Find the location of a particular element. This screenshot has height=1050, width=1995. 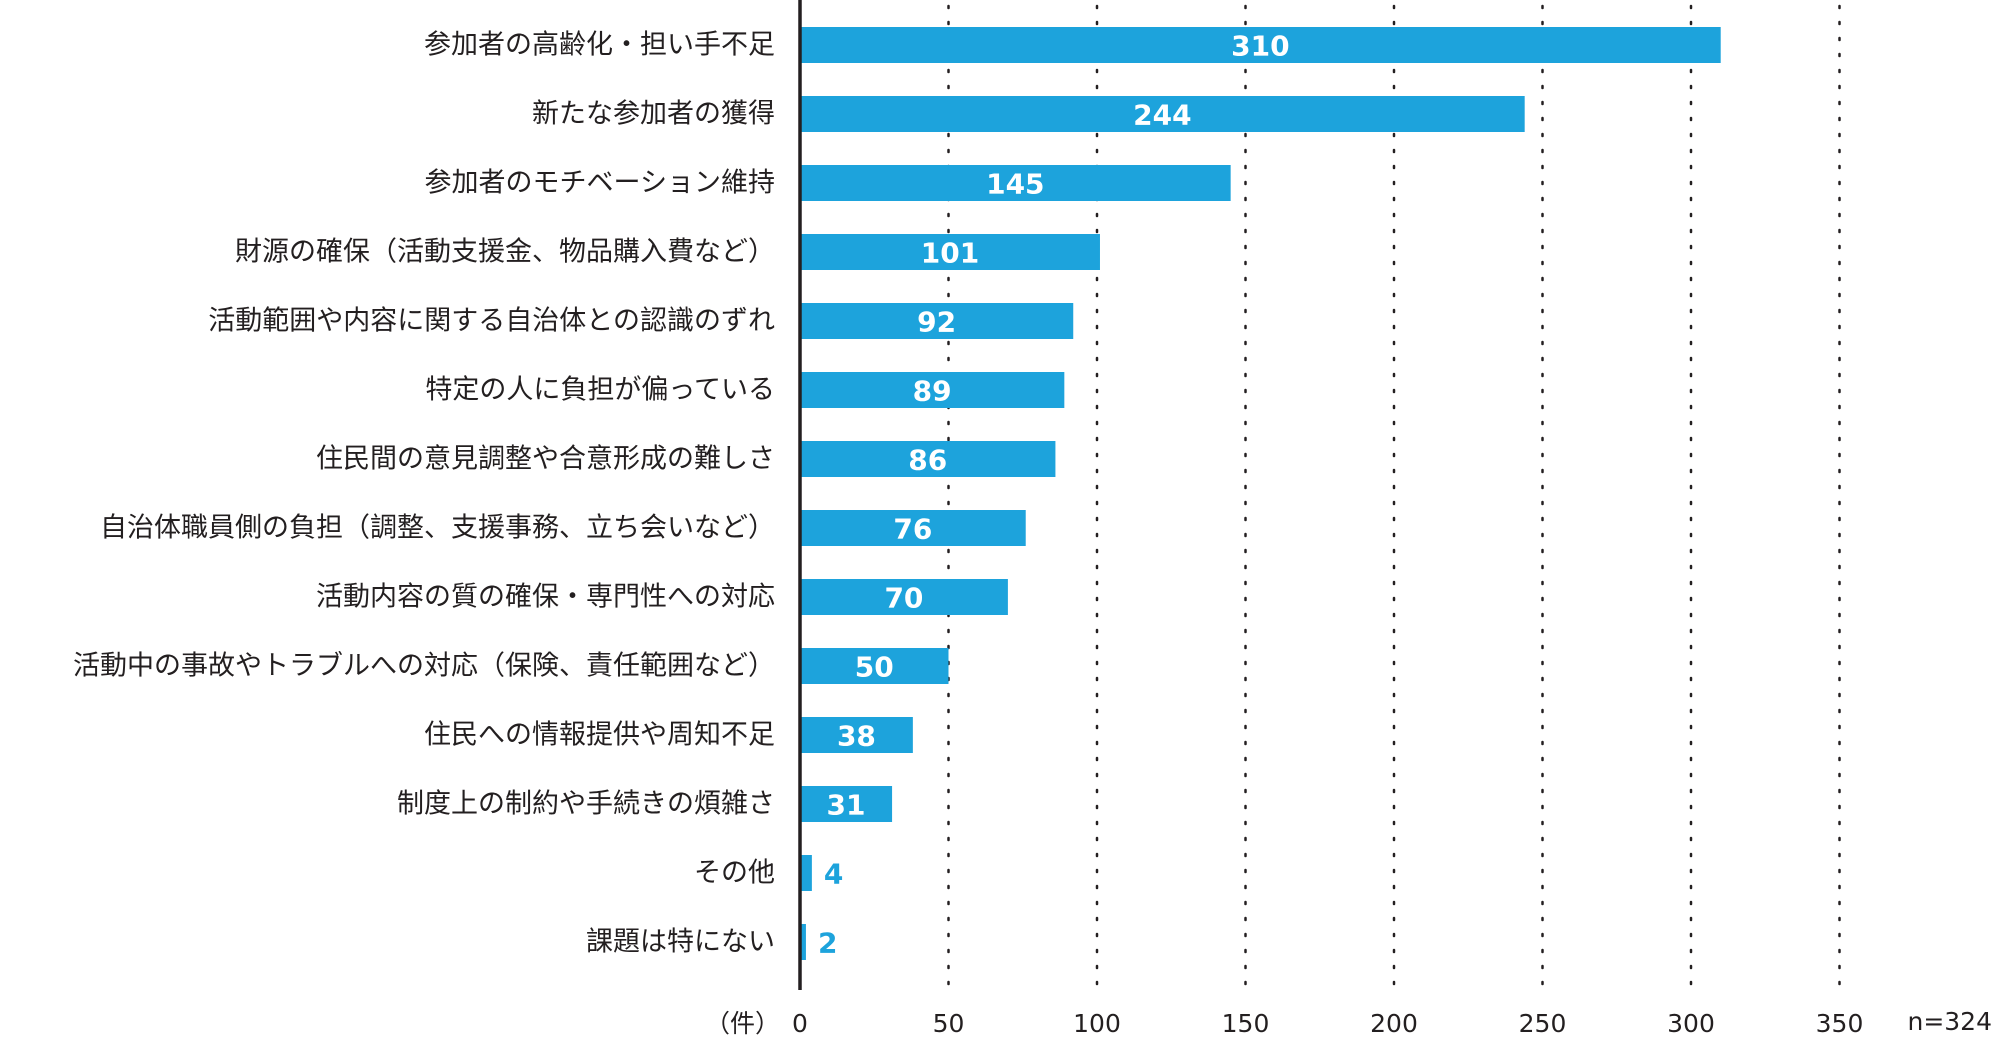

value-label: 310 is located at coordinates (1260, 46).